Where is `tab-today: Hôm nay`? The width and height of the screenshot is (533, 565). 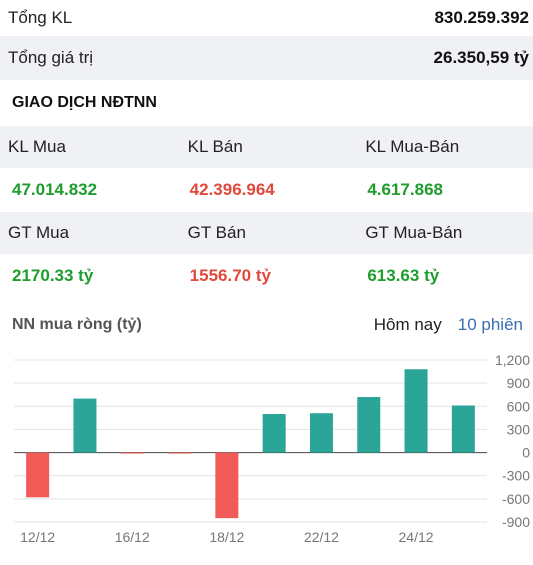 tab-today: Hôm nay is located at coordinates (407, 324).